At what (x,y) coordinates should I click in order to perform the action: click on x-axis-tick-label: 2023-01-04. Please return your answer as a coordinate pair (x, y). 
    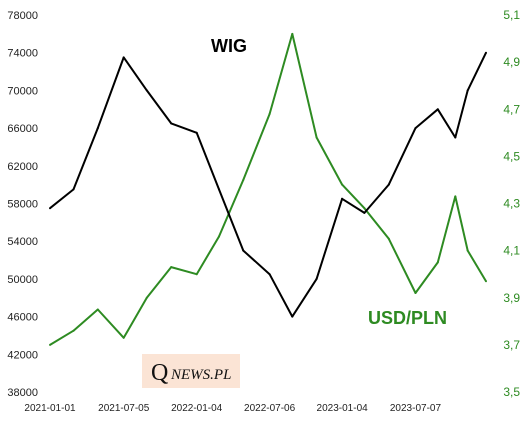
    Looking at the image, I should click on (343, 408).